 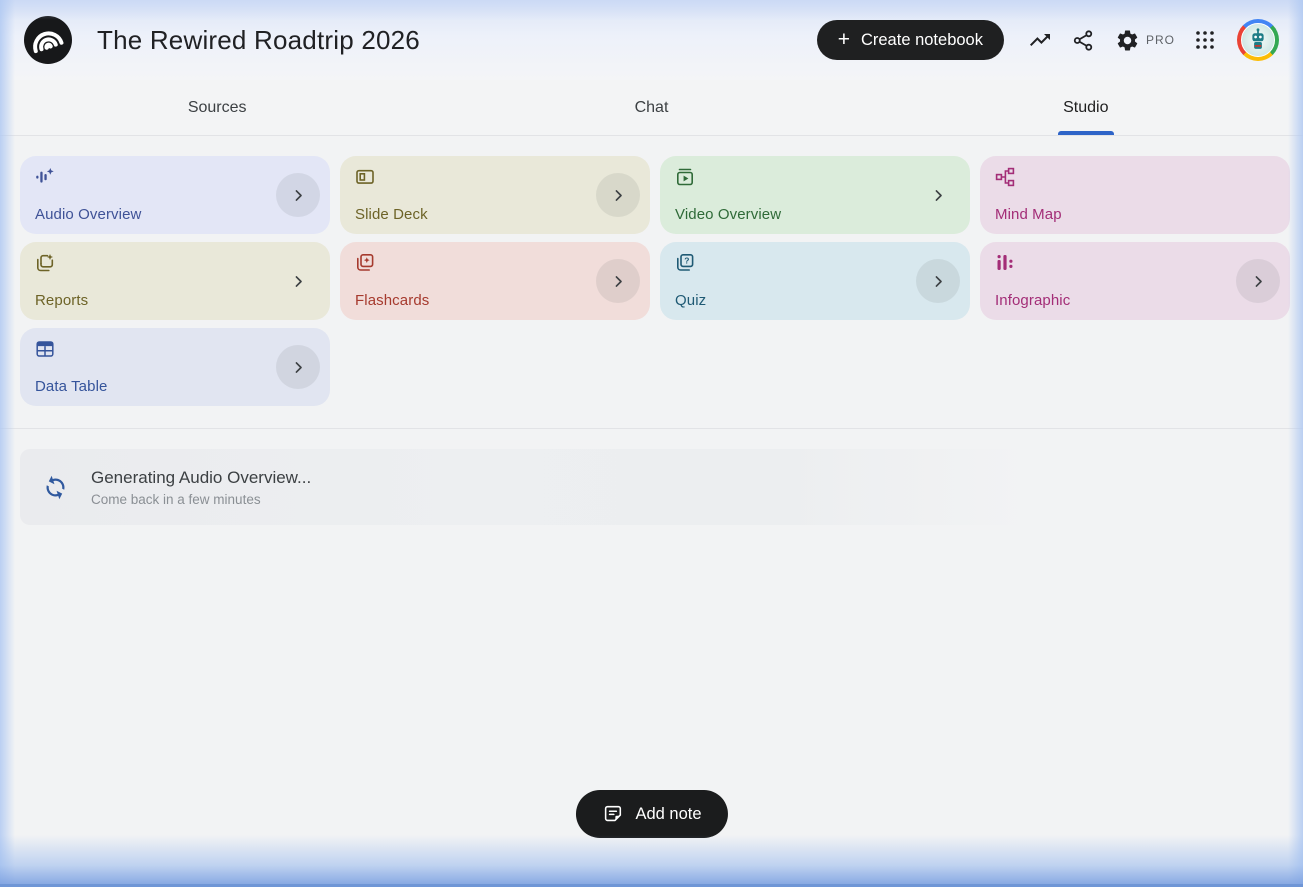 I want to click on quiz-icon: ?, so click(x=685, y=263).